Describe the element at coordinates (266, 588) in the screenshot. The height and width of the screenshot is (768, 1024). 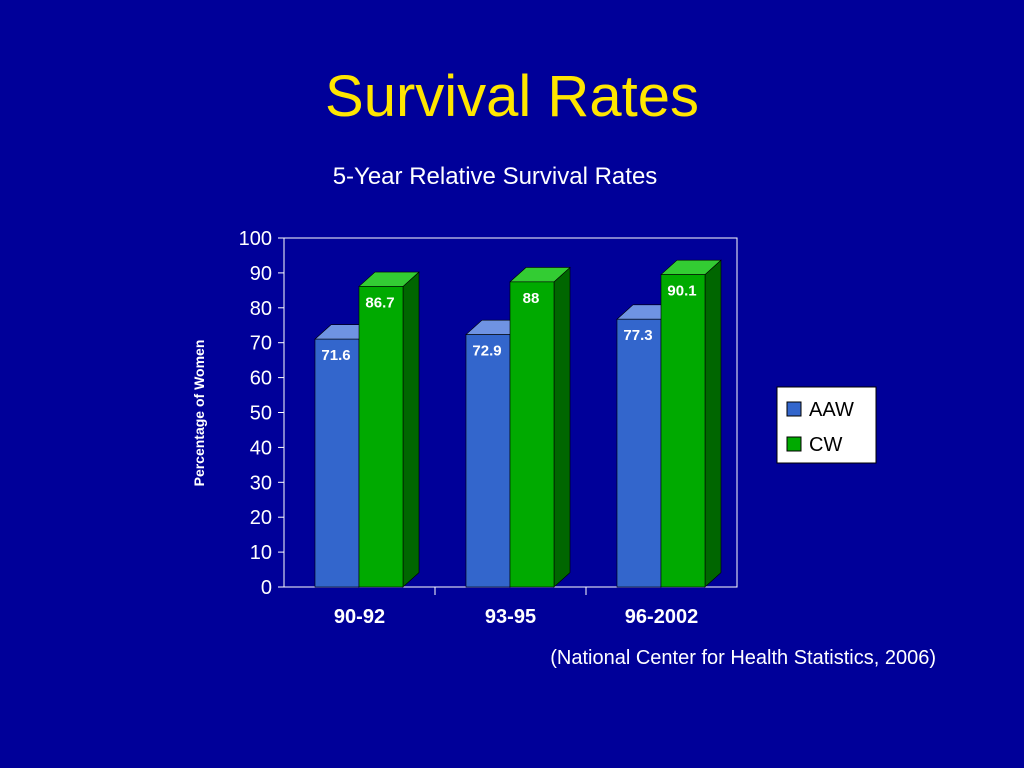
I see `y-tick-label: 0` at that location.